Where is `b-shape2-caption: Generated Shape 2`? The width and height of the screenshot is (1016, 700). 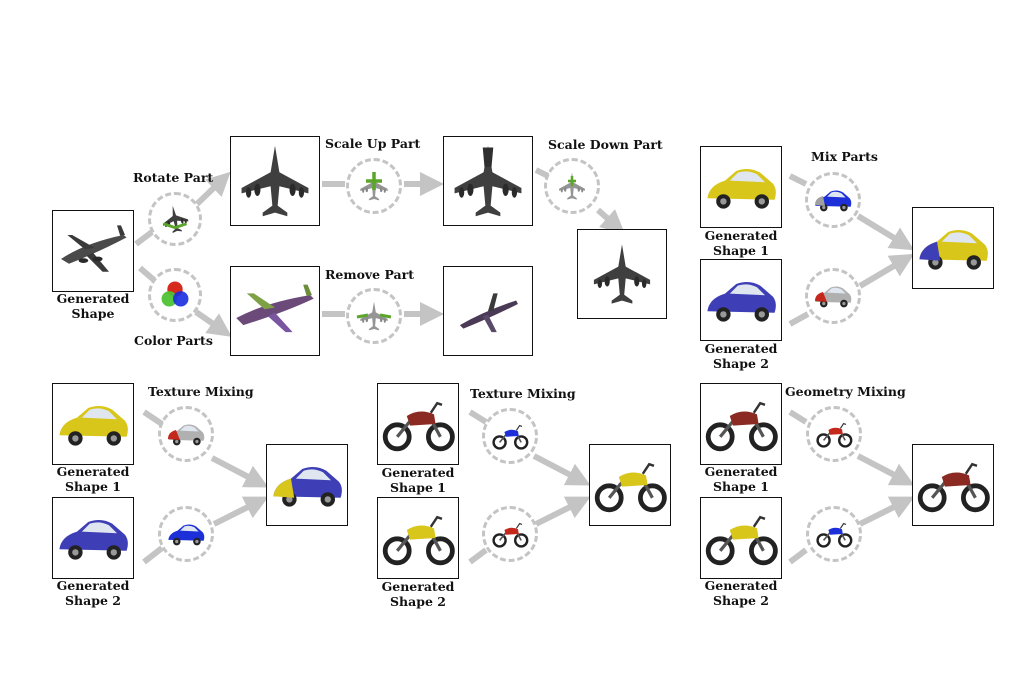 b-shape2-caption: Generated Shape 2 is located at coordinates (741, 356).